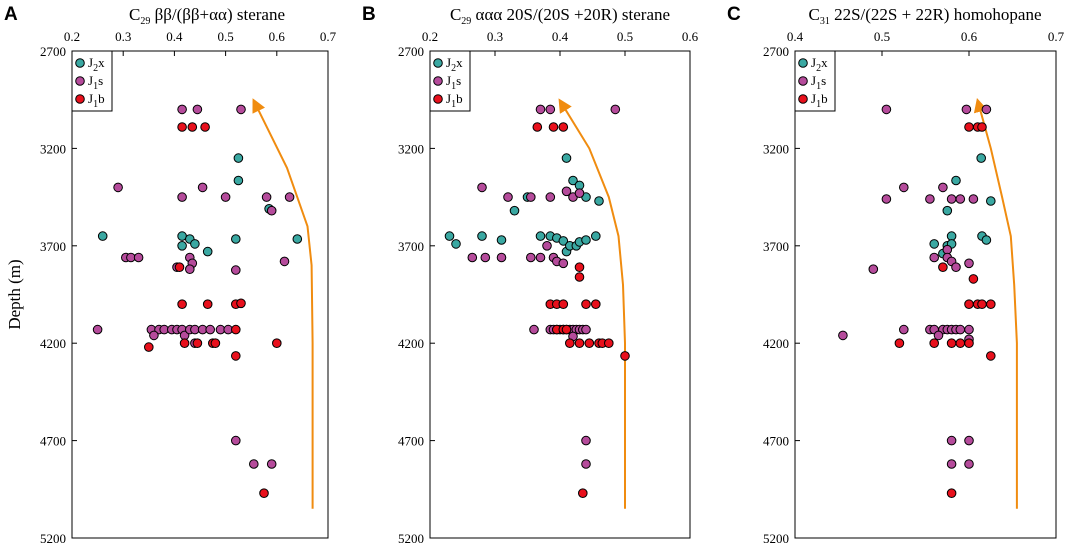  I want to click on y-axis-label: Depth (m), so click(14, 294).